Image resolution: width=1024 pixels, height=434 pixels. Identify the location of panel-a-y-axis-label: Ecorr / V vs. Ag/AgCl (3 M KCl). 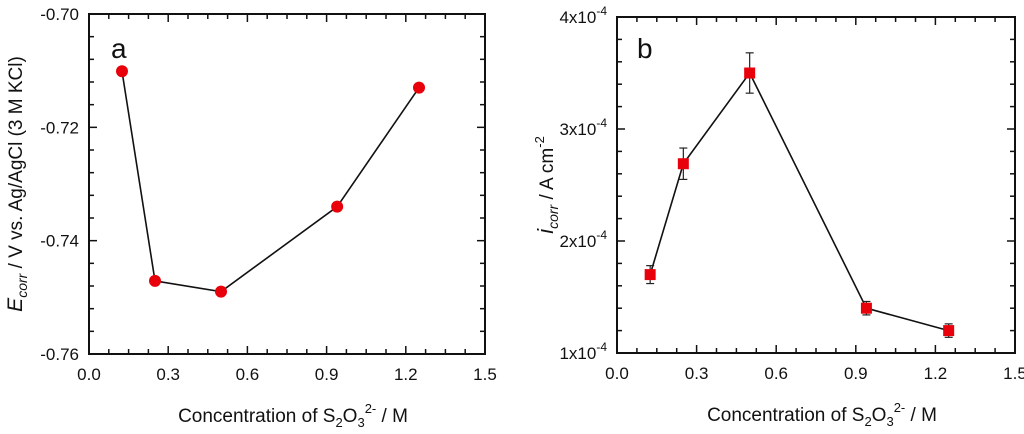
(17, 184).